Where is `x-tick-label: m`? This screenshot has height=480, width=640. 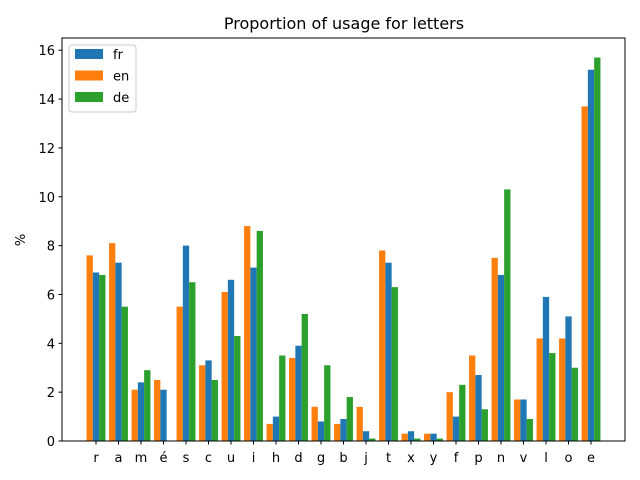
x-tick-label: m is located at coordinates (141, 458).